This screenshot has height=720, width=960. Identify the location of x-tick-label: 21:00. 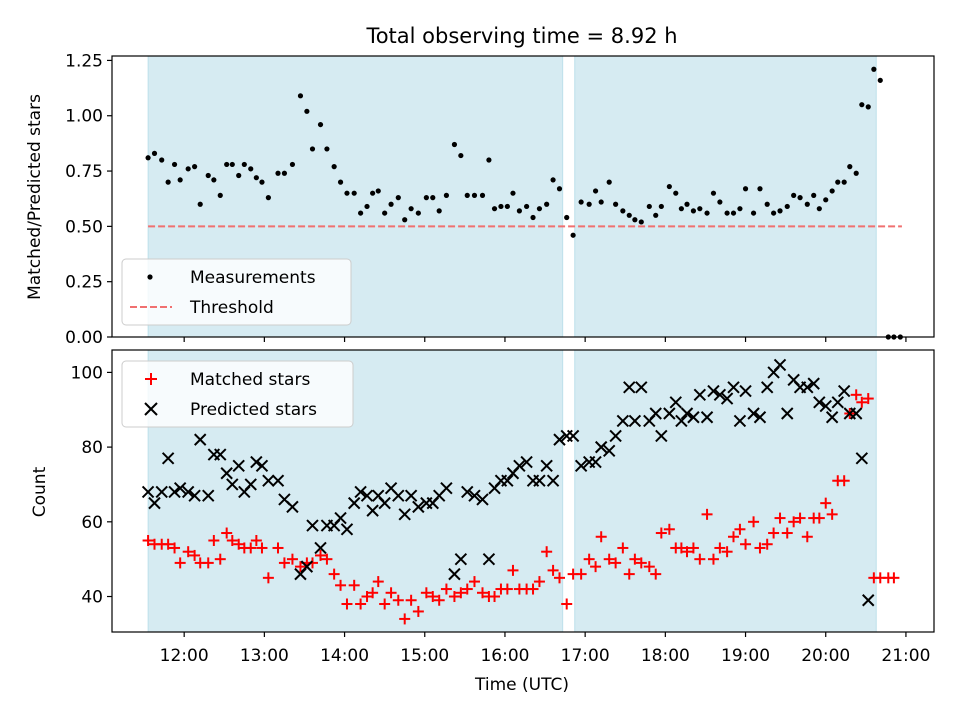
(905, 656).